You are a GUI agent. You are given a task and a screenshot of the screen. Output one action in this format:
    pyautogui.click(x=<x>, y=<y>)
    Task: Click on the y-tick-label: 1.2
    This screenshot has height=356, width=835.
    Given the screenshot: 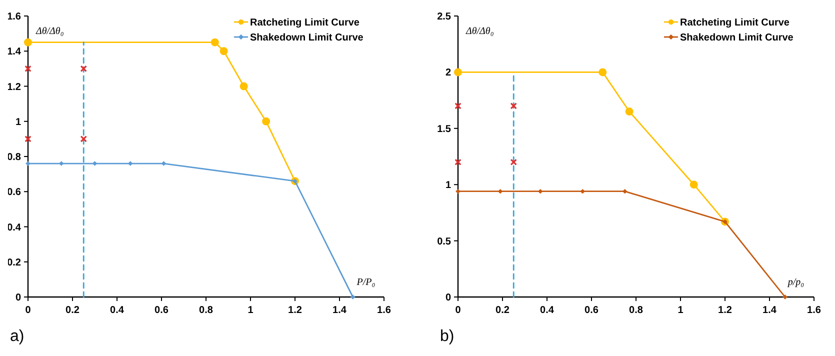 What is the action you would take?
    pyautogui.click(x=14, y=87)
    